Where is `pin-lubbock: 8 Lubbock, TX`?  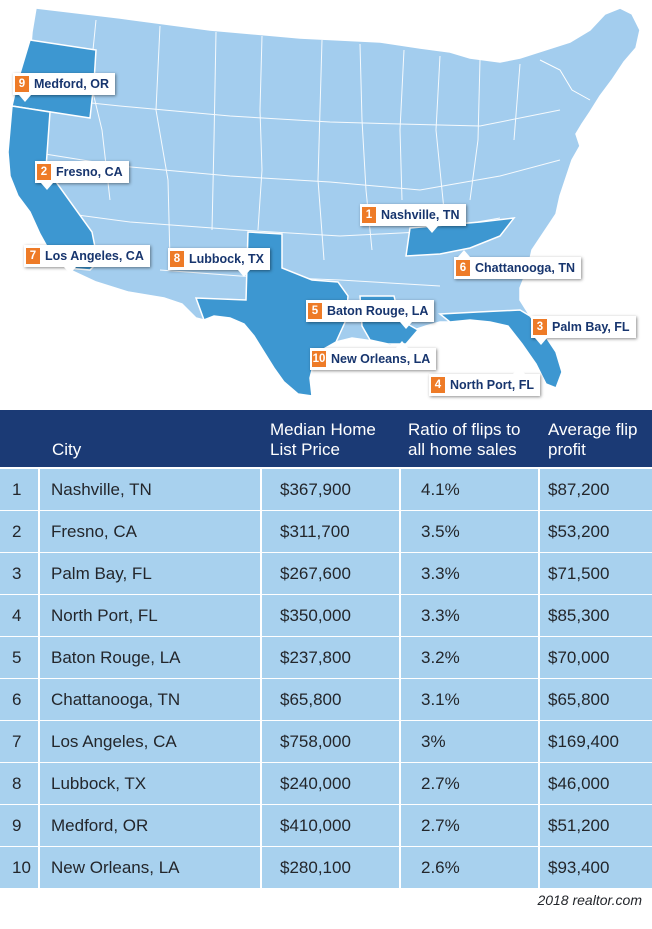
pin-lubbock: 8 Lubbock, TX is located at coordinates (219, 262).